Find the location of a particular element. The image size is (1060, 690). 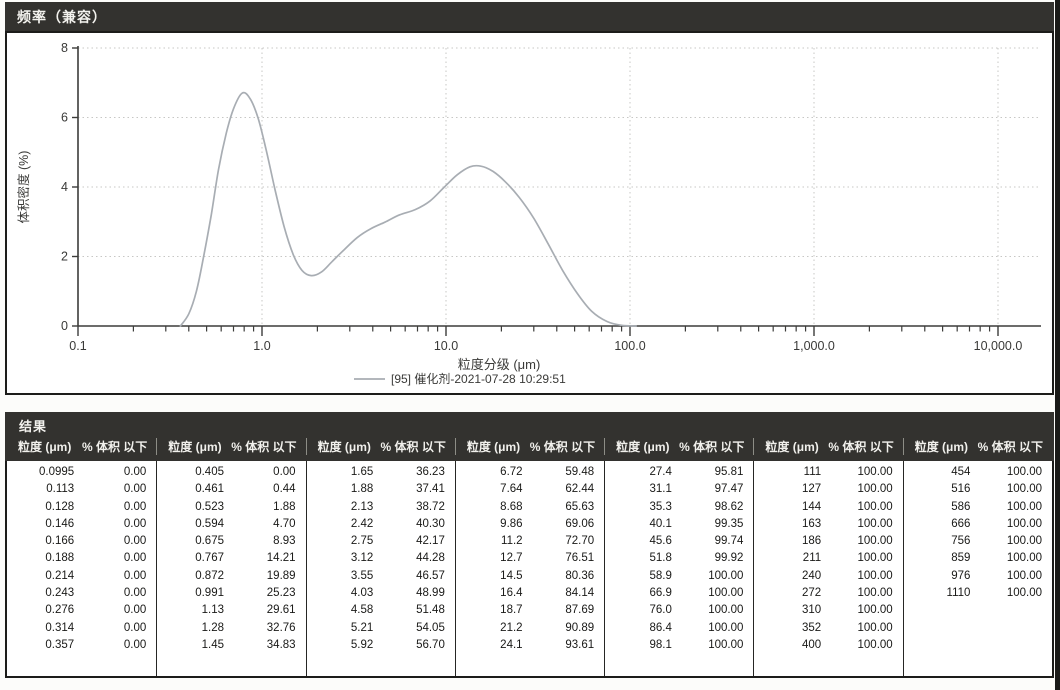

cell-particle-size: 86.4 is located at coordinates (660, 627).